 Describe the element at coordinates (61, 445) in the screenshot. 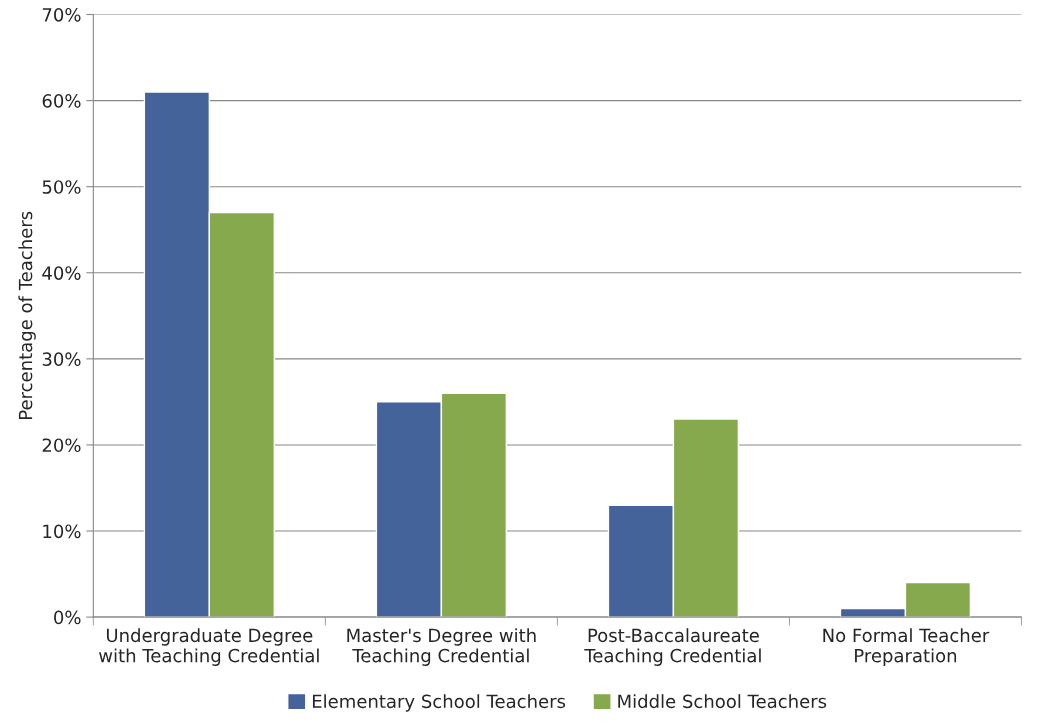

I see `y-tick-label: 20%` at that location.